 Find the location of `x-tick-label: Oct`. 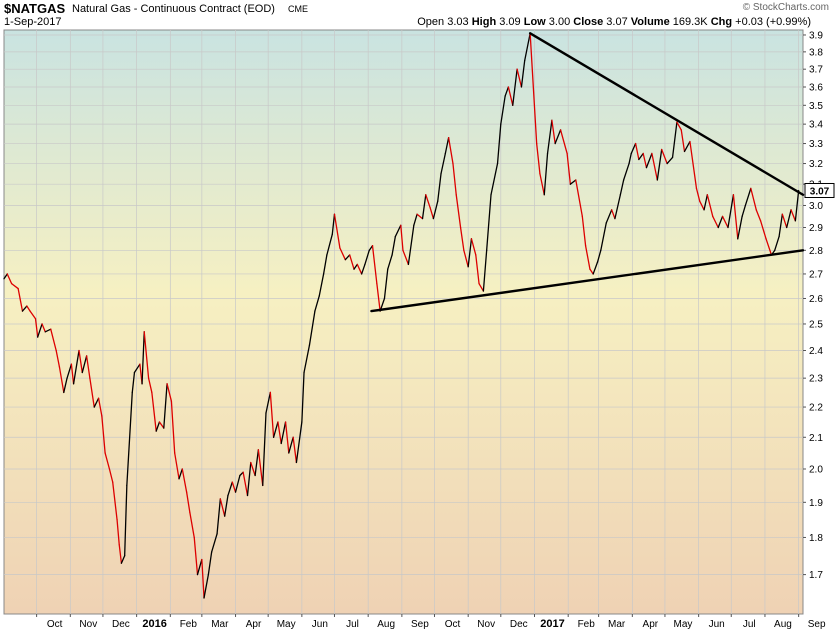

x-tick-label: Oct is located at coordinates (55, 624).